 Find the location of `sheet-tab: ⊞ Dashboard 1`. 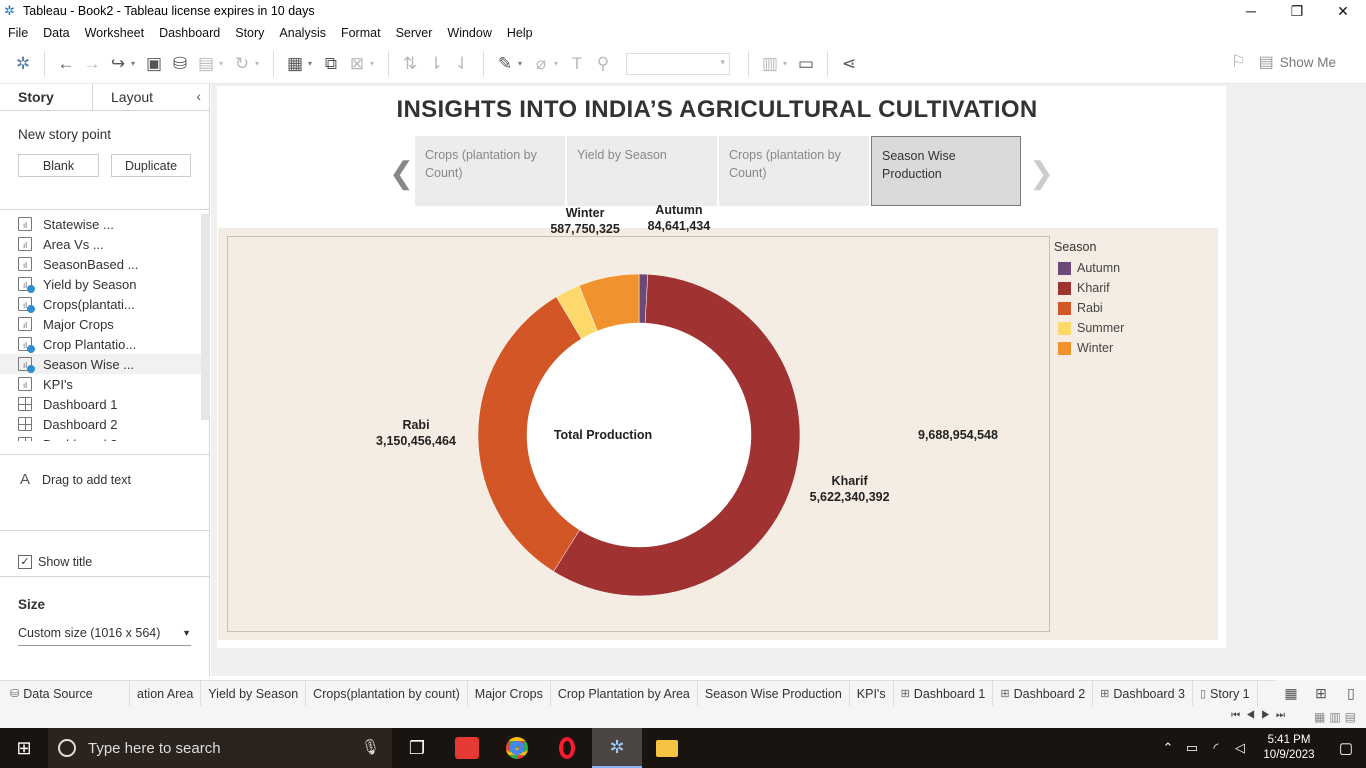

sheet-tab: ⊞ Dashboard 1 is located at coordinates (944, 693).